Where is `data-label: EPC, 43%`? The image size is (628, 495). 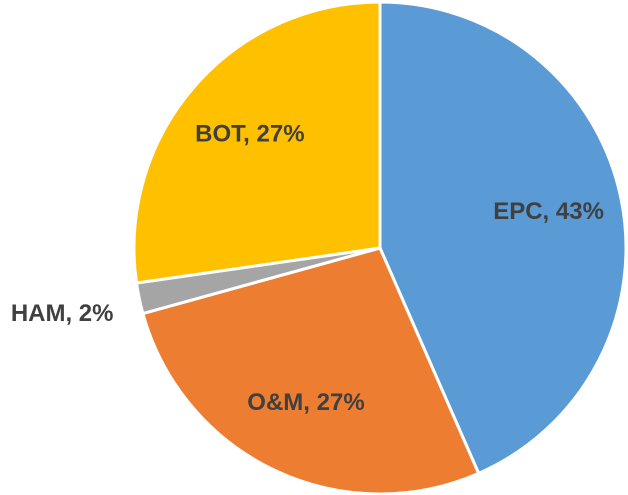 data-label: EPC, 43% is located at coordinates (548, 211).